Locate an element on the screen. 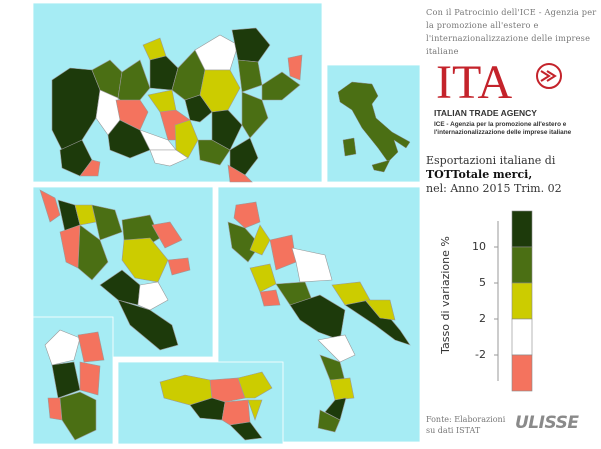 The height and width of the screenshot is (449, 601). map-center is located at coordinates (115, 270).